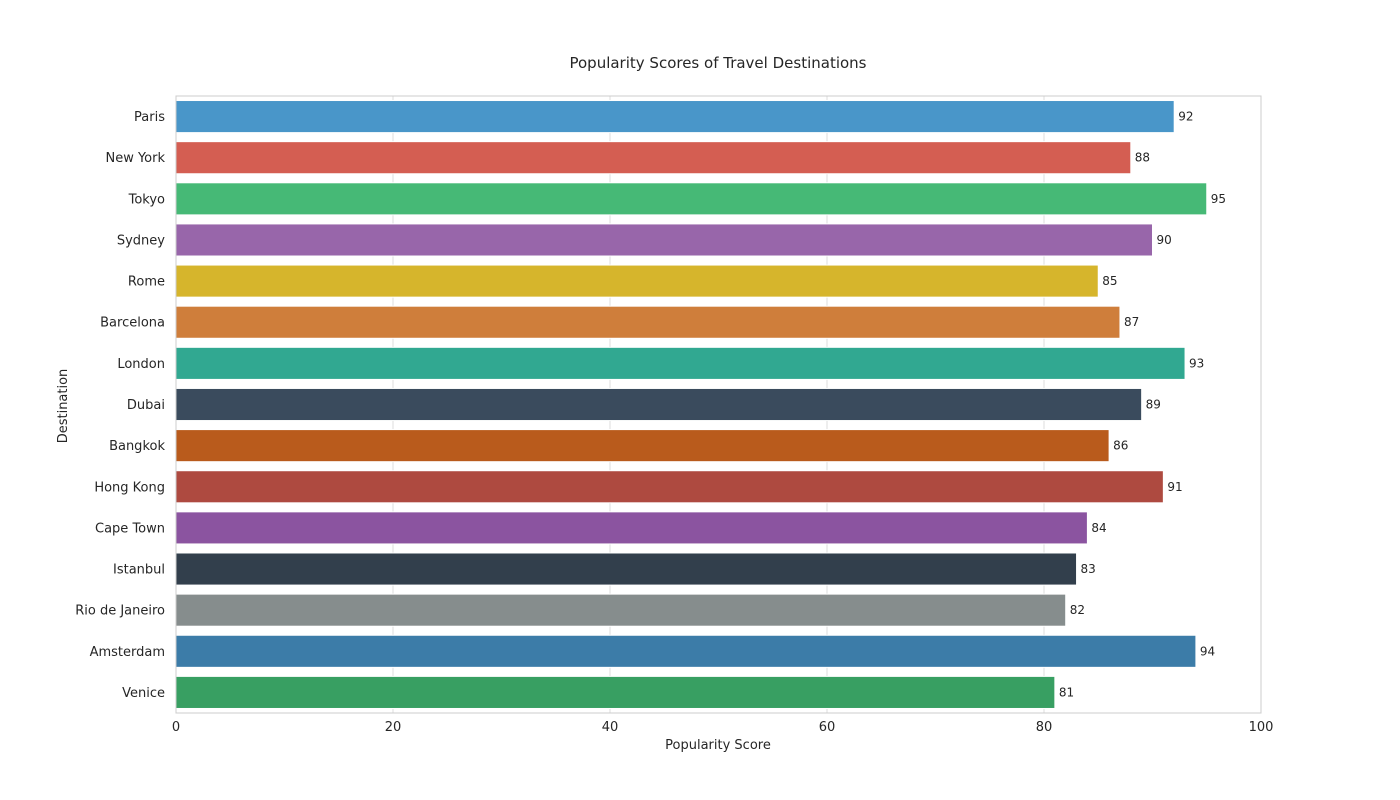 The image size is (1400, 800). I want to click on x-tick-label: 20, so click(393, 727).